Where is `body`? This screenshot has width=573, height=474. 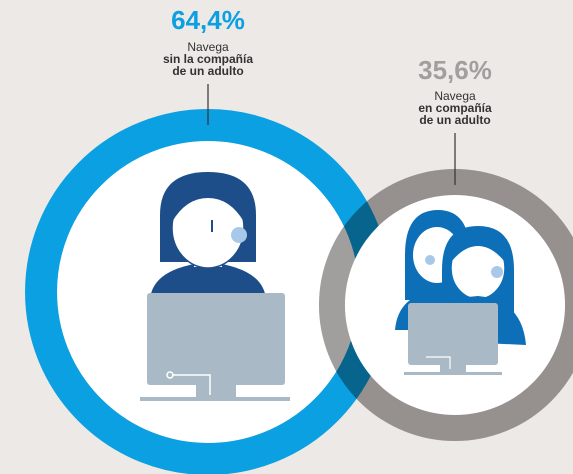 body is located at coordinates (208, 281).